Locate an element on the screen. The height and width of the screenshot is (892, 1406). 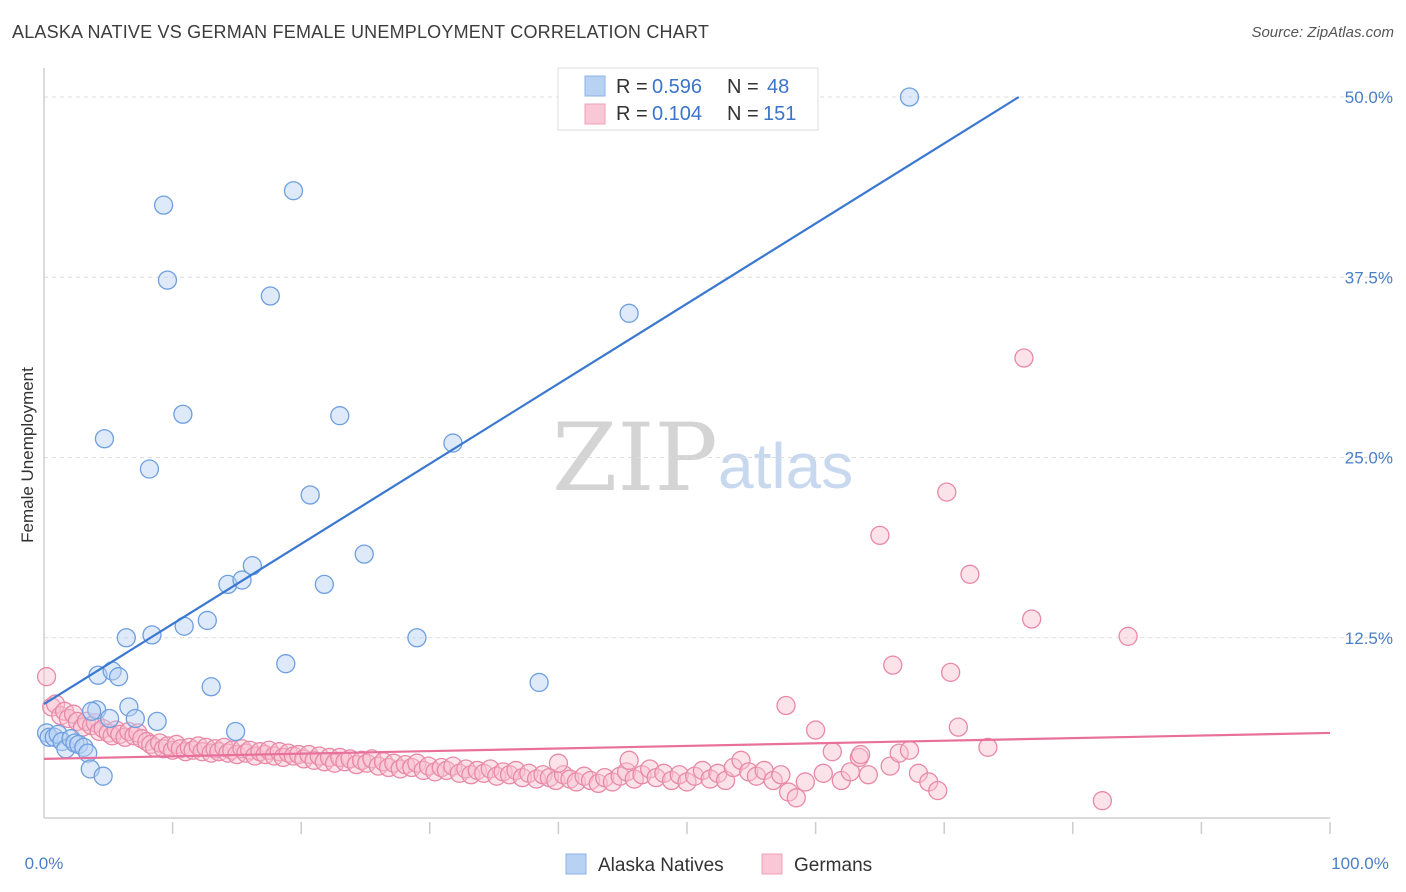
legend-bottom-label-alaska: Alaska Natives is located at coordinates (661, 865).